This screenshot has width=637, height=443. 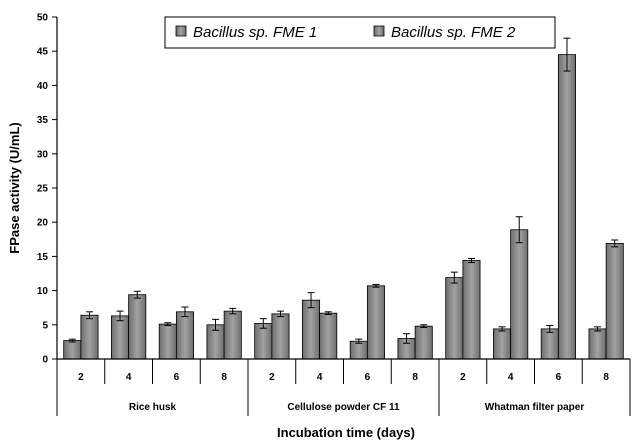 What do you see at coordinates (181, 31) in the screenshot?
I see `legend-swatch-fme1` at bounding box center [181, 31].